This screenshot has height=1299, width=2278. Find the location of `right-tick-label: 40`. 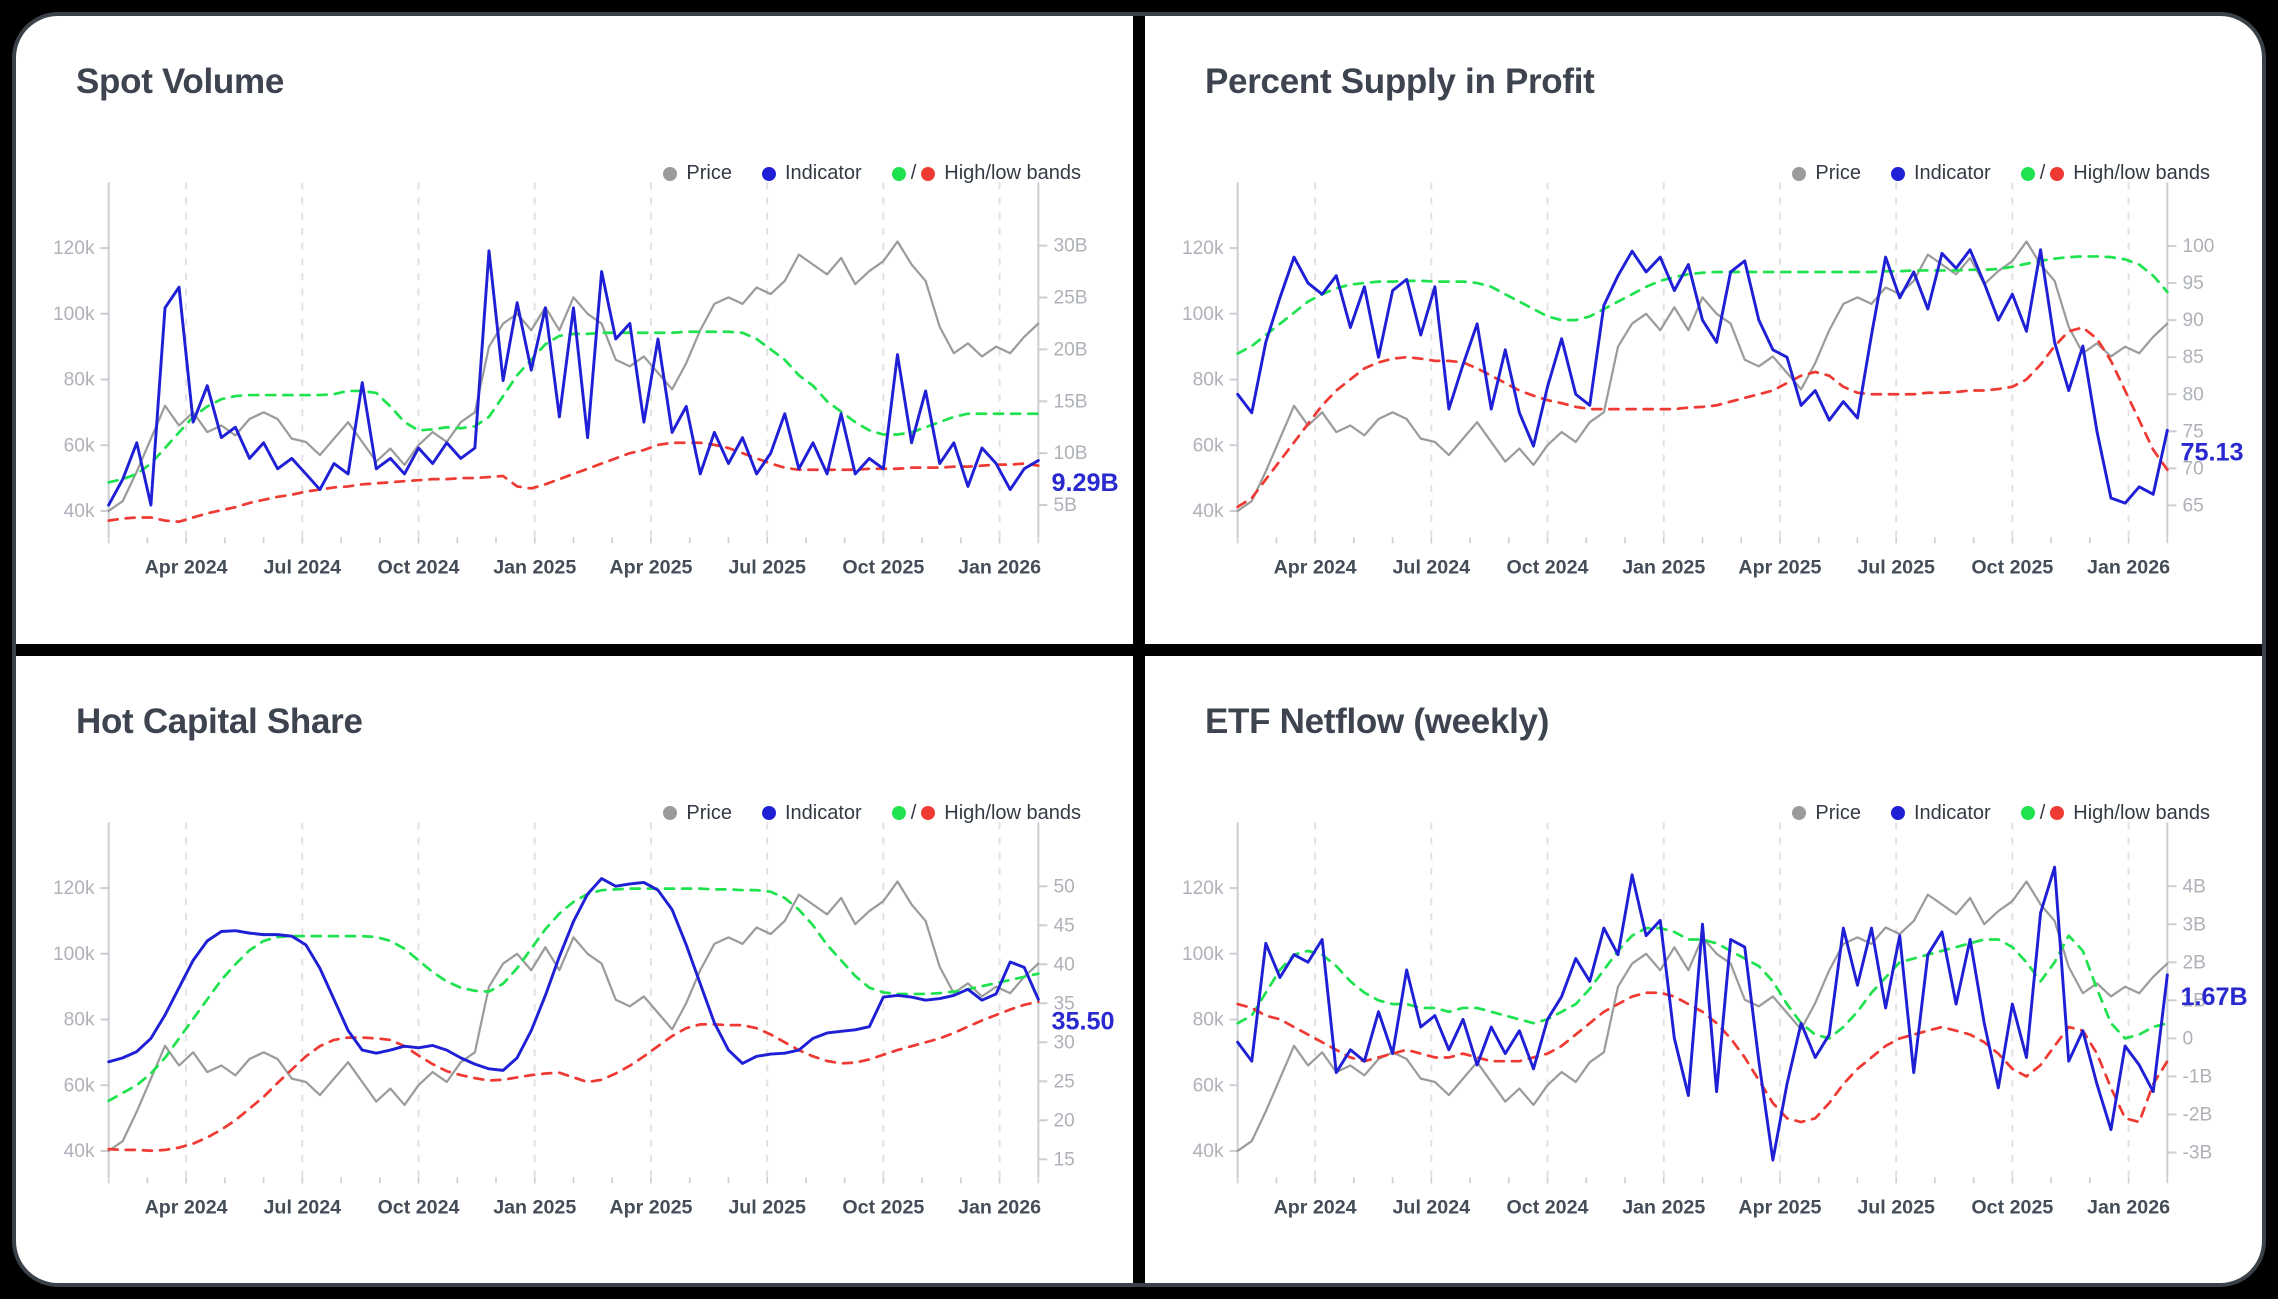

right-tick-label: 40 is located at coordinates (1063, 964).